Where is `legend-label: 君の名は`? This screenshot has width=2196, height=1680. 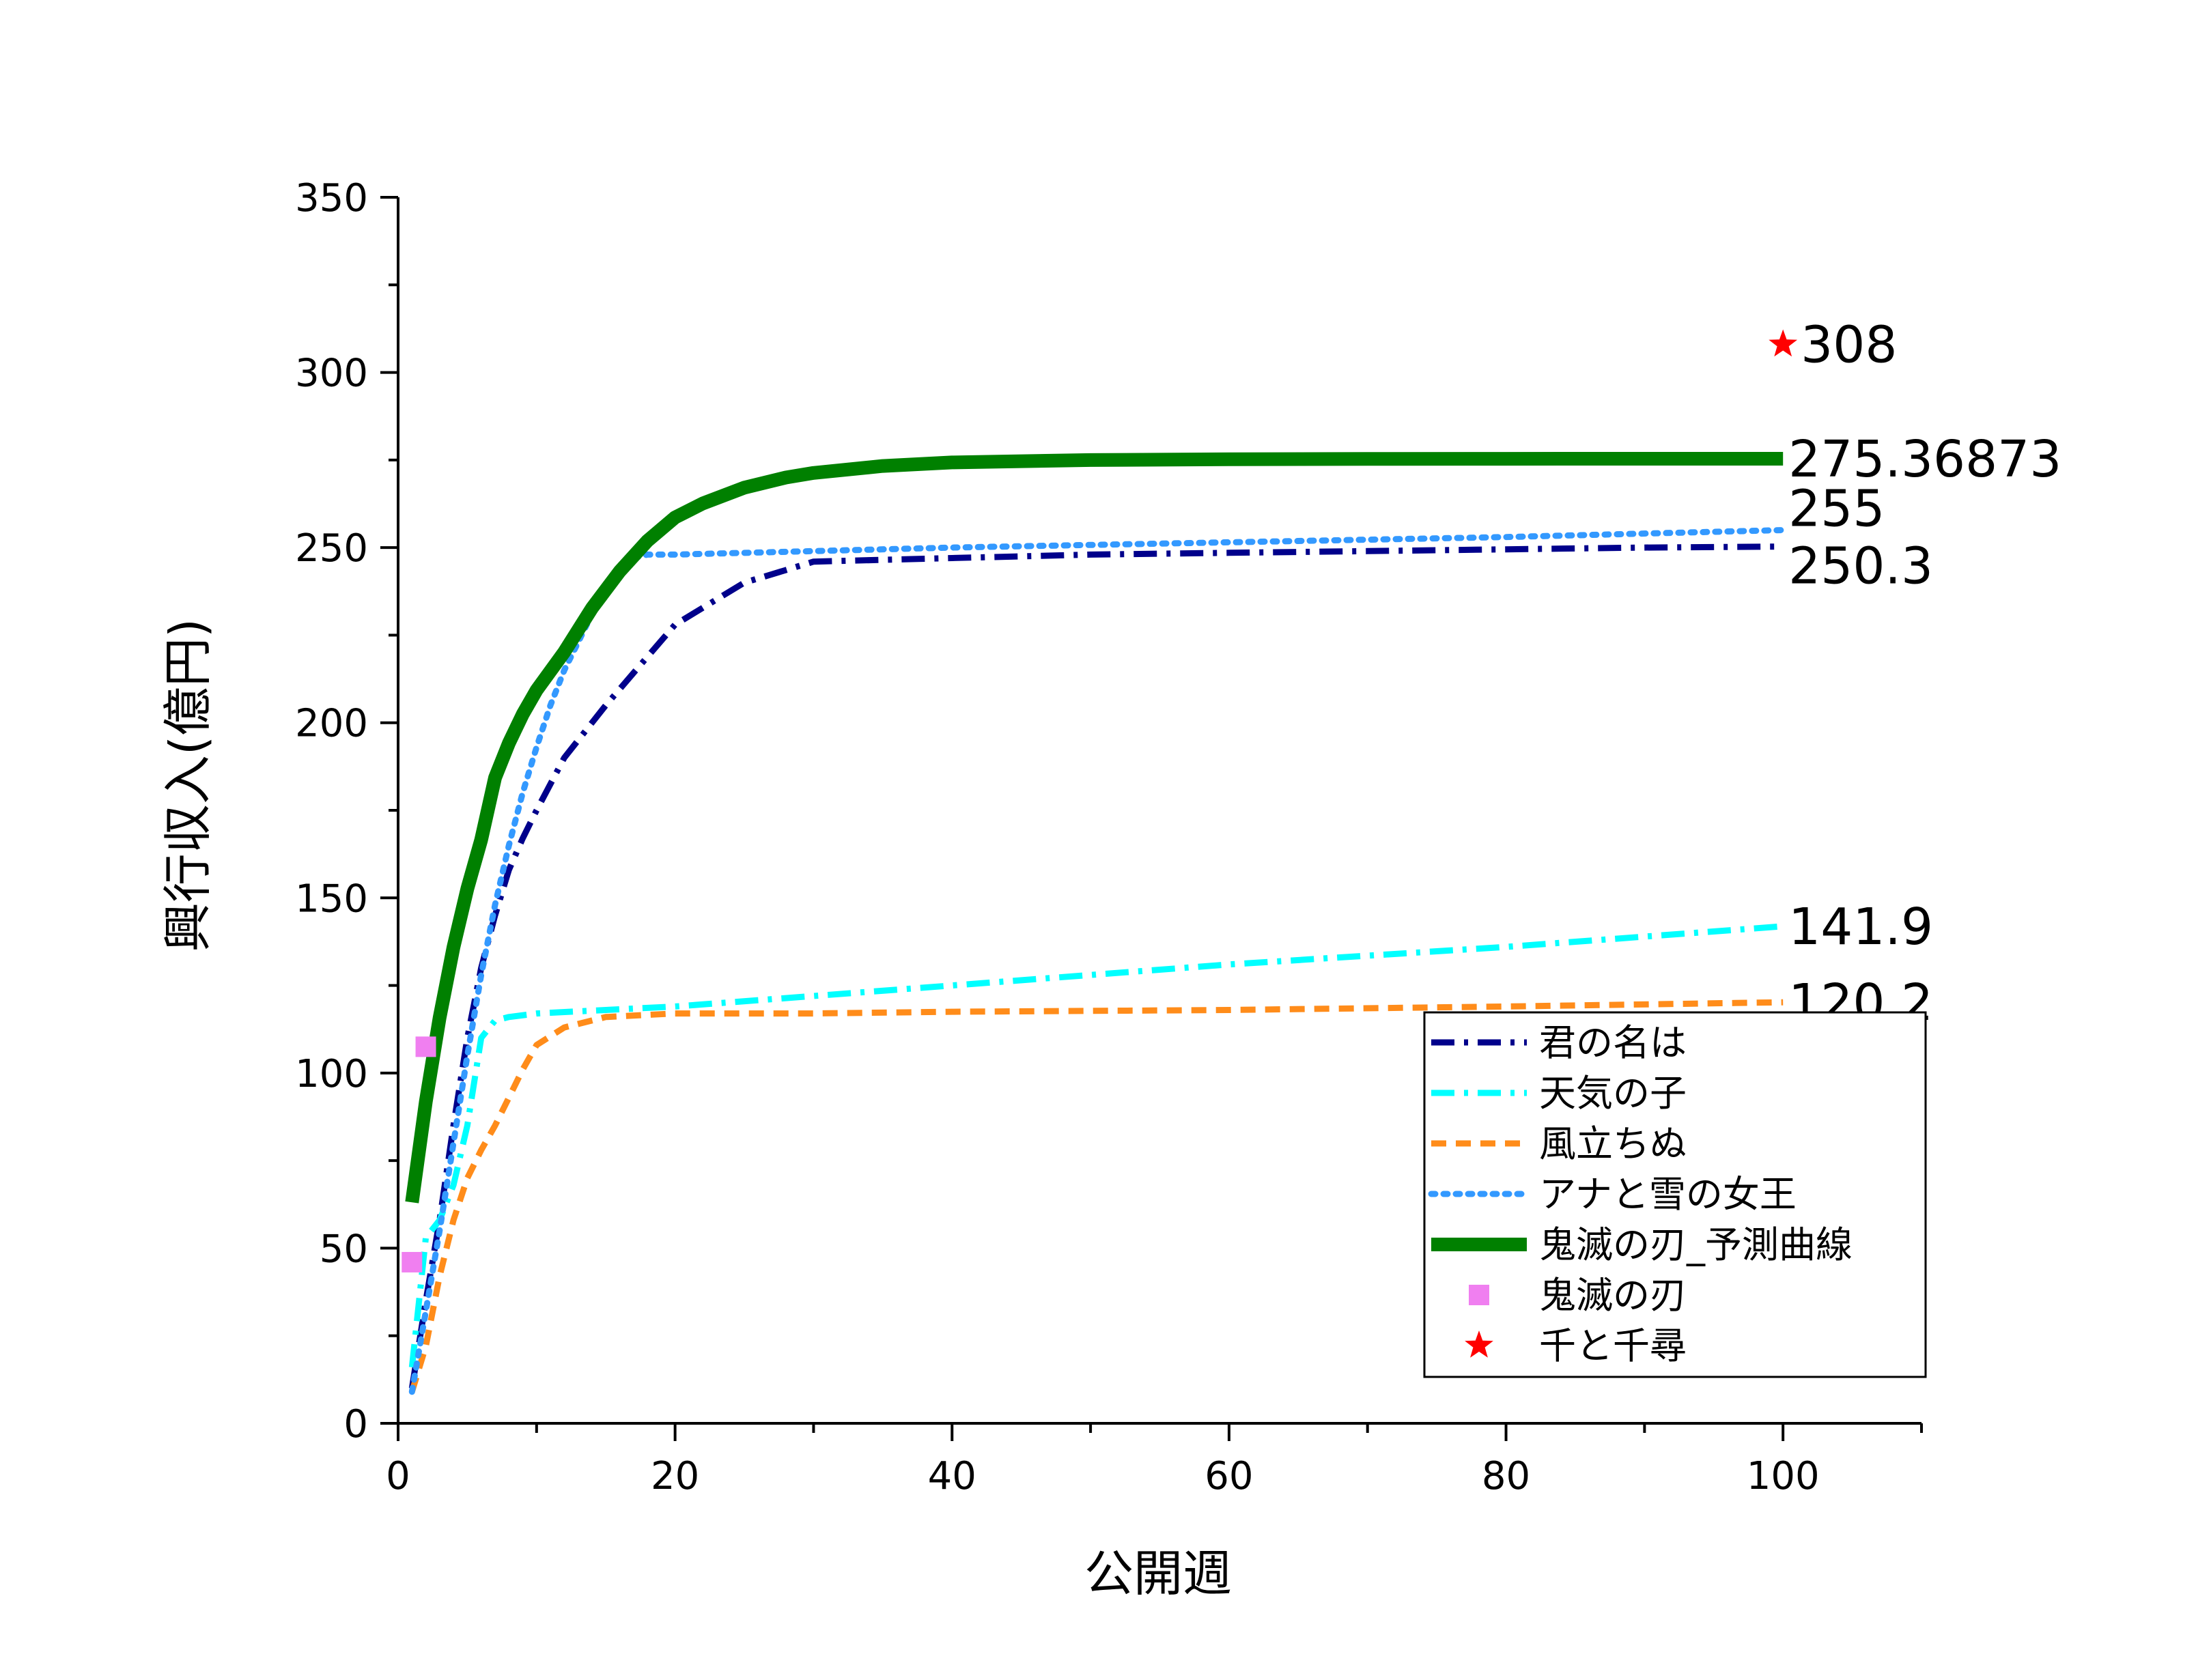
legend-label: 君の名は is located at coordinates (1613, 1042).